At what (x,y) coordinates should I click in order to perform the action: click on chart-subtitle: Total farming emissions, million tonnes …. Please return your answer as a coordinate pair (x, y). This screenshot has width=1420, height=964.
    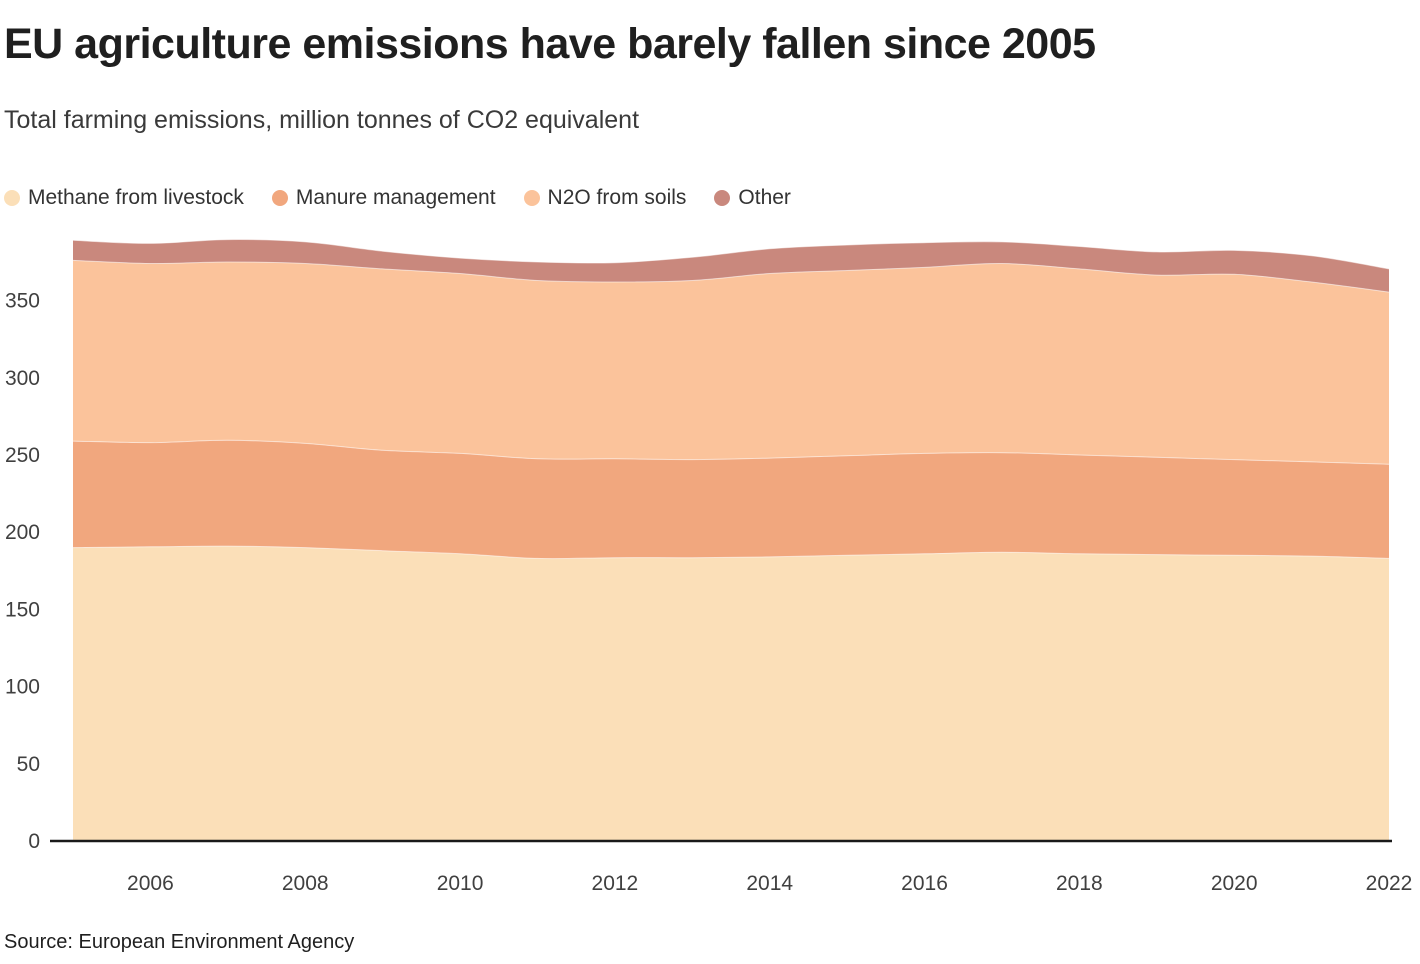
    Looking at the image, I should click on (322, 120).